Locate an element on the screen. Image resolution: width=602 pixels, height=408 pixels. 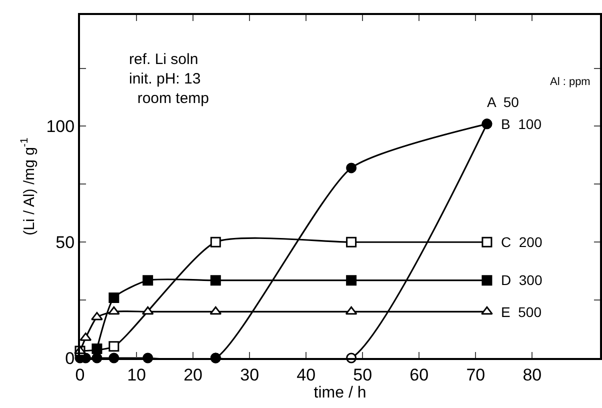
series-label: D 300 is located at coordinates (521, 280).